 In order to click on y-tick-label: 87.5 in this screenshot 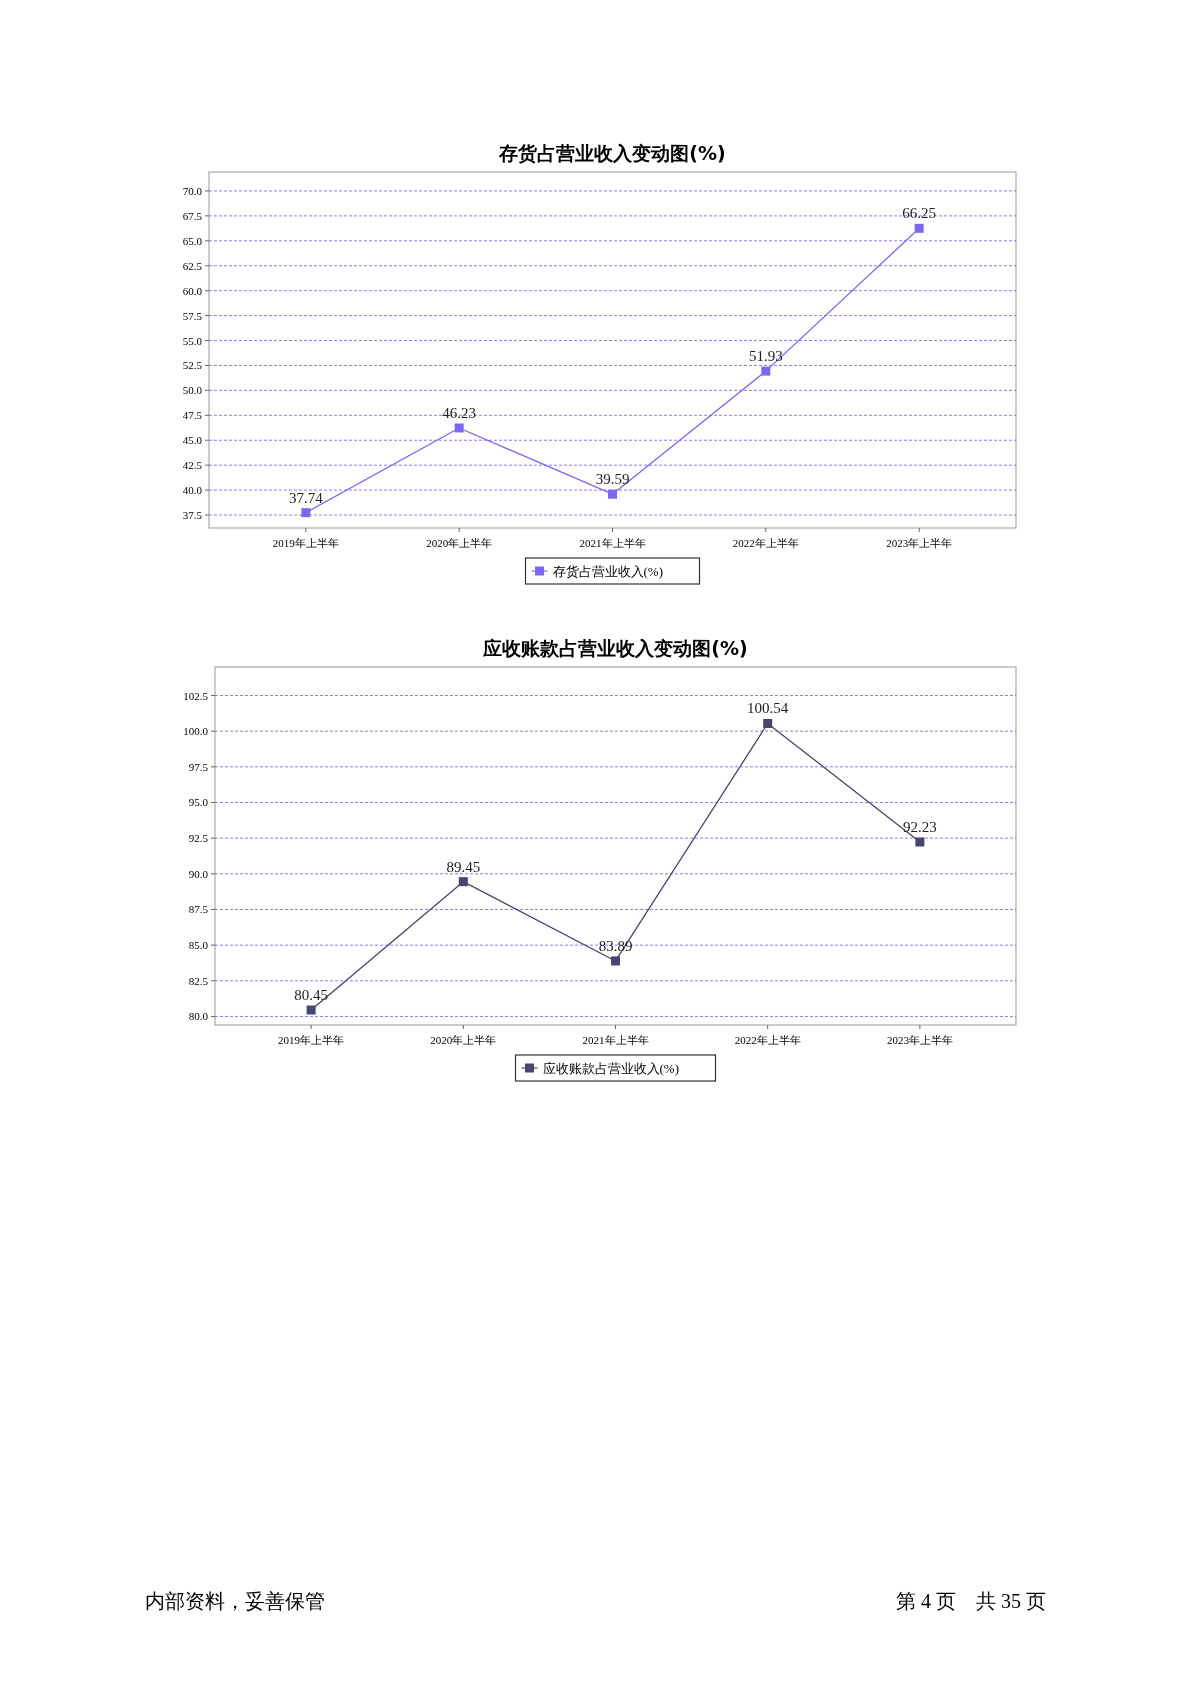, I will do `click(198, 909)`.